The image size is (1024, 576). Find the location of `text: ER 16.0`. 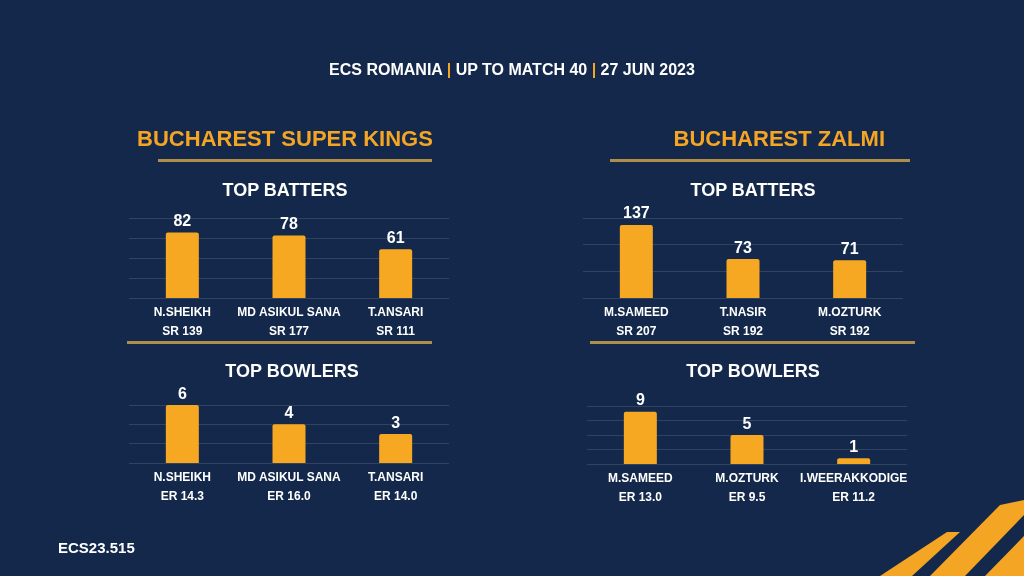

text: ER 16.0 is located at coordinates (289, 496).